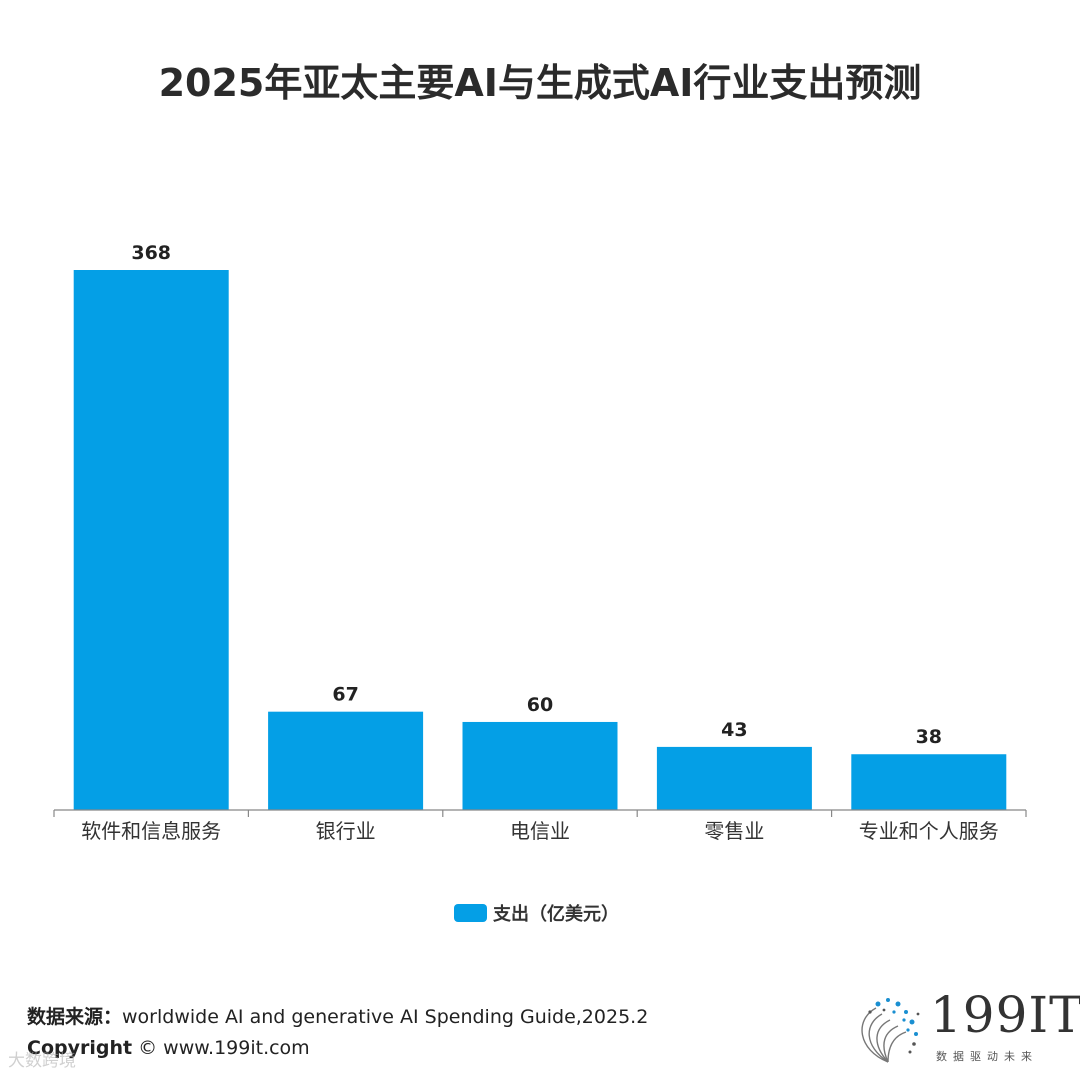  Describe the element at coordinates (929, 737) in the screenshot. I see `value-label-4: 38` at that location.